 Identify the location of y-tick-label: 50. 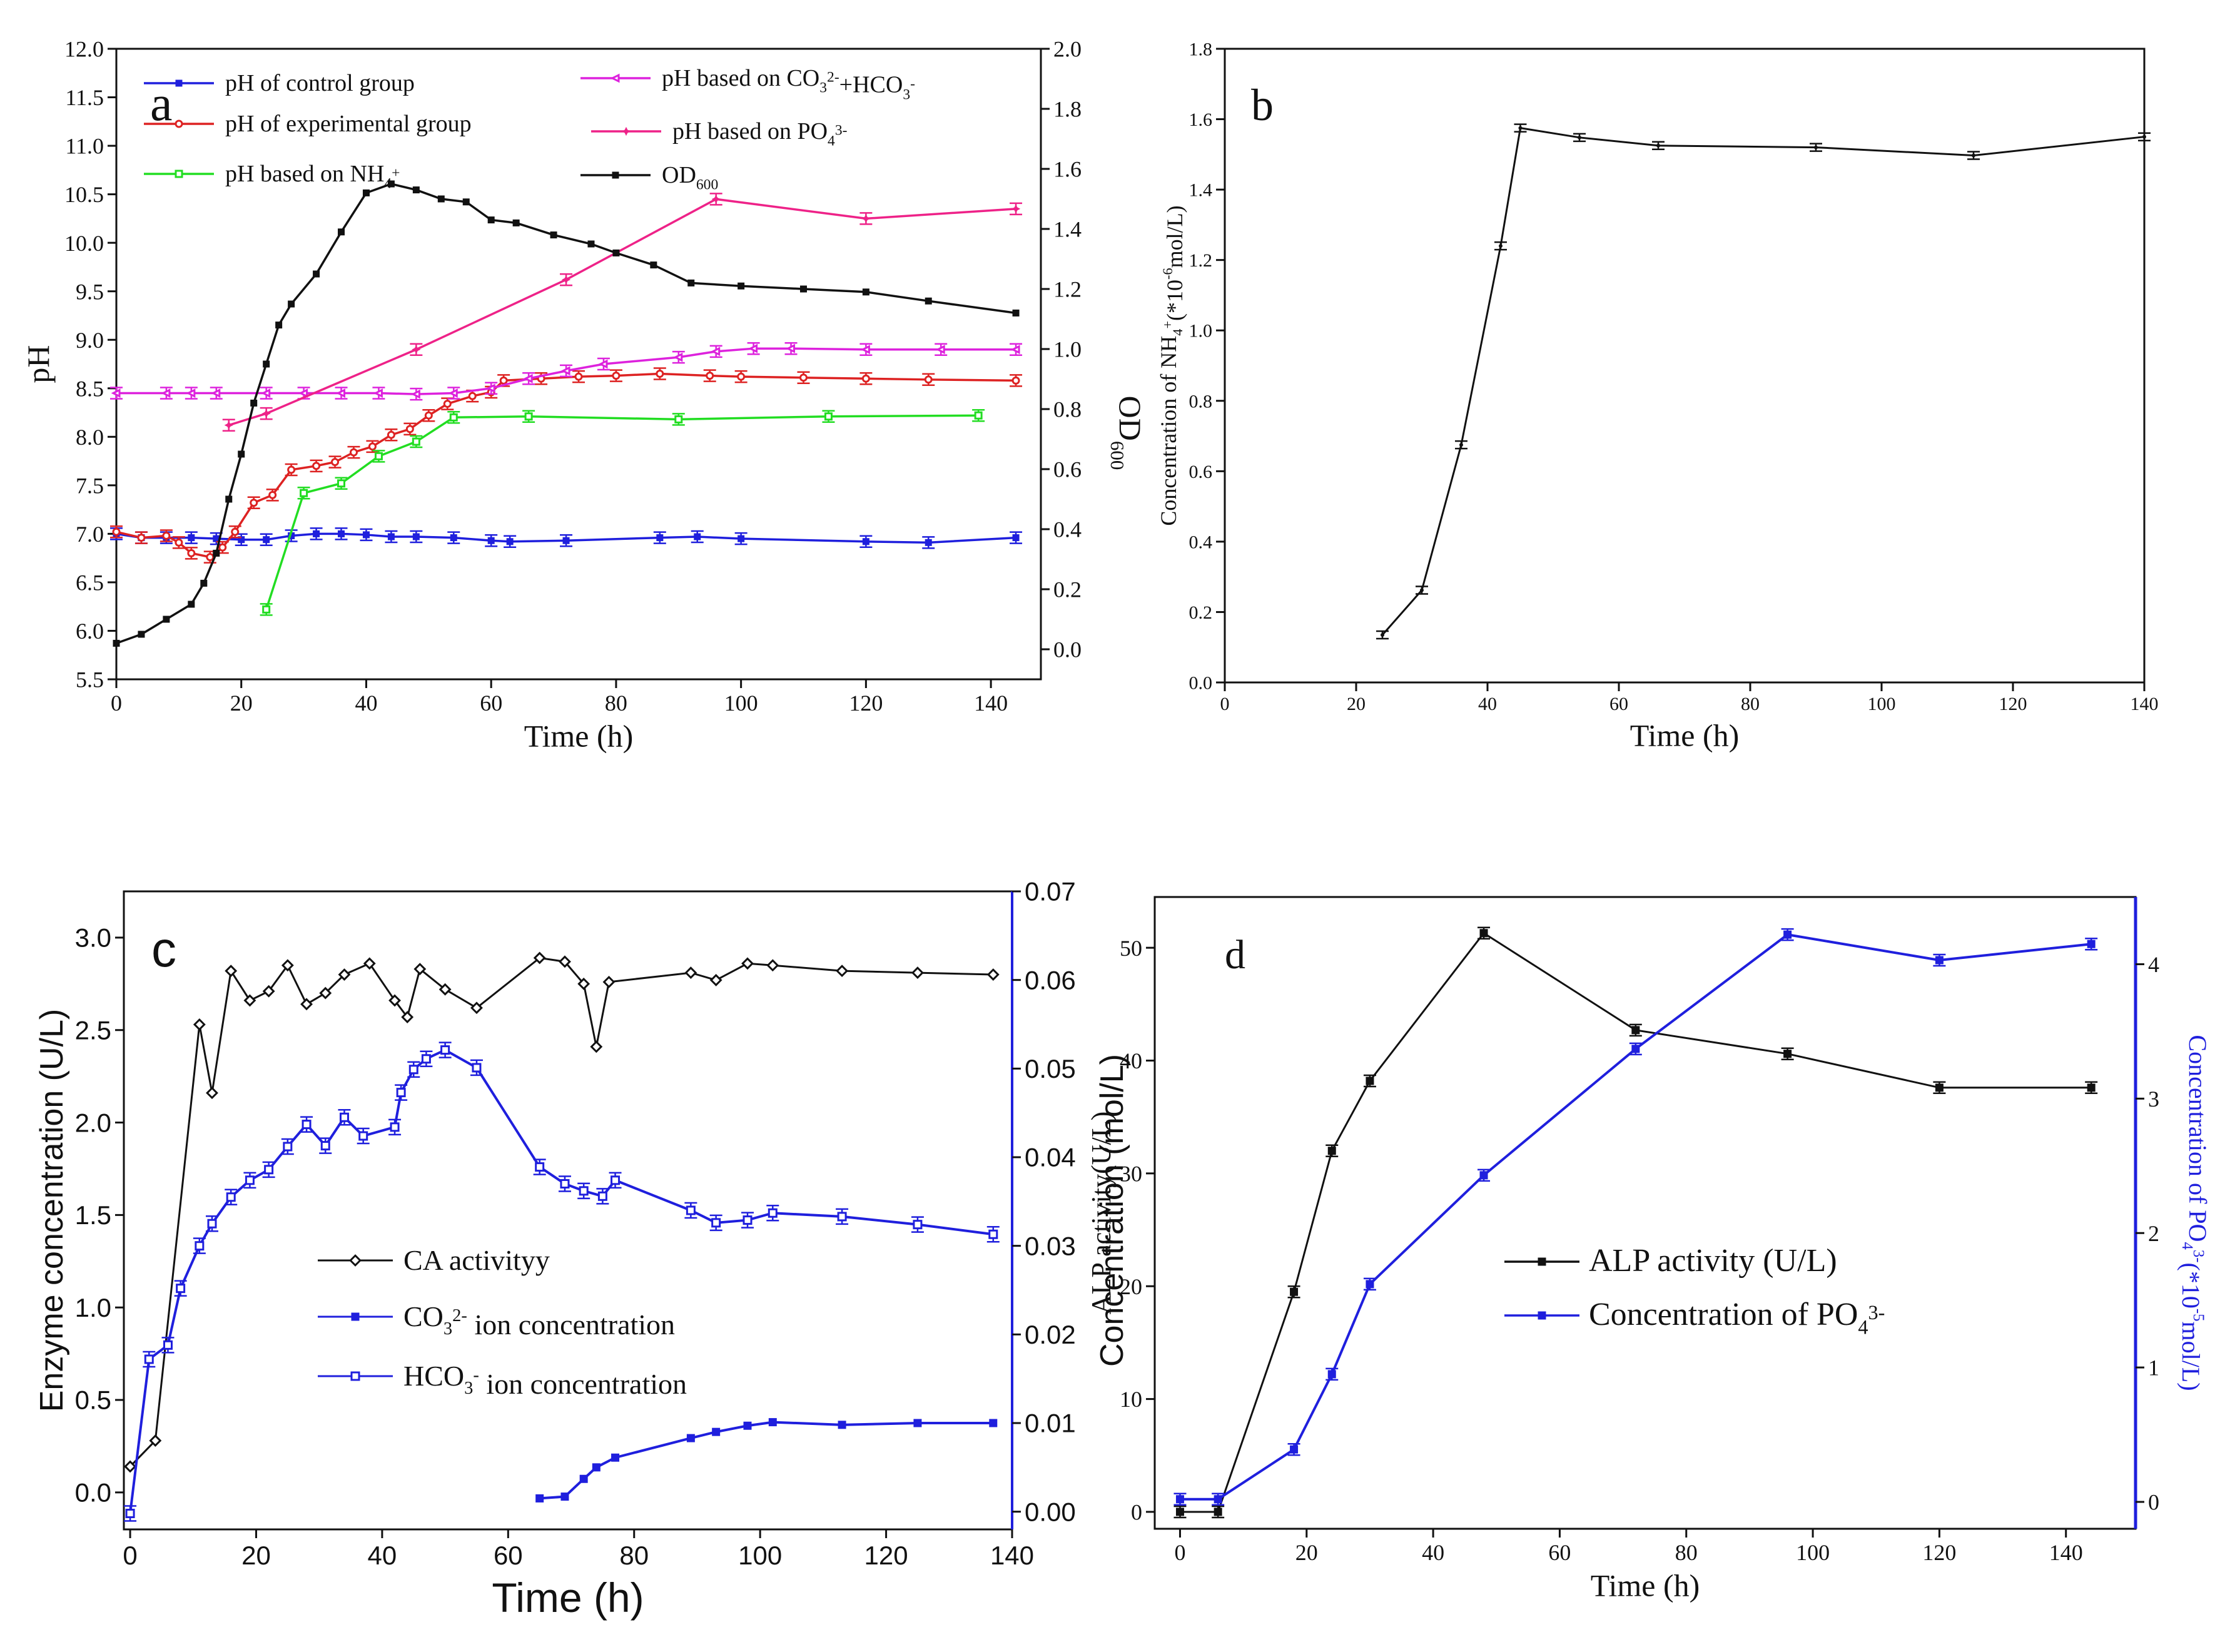
(1131, 949).